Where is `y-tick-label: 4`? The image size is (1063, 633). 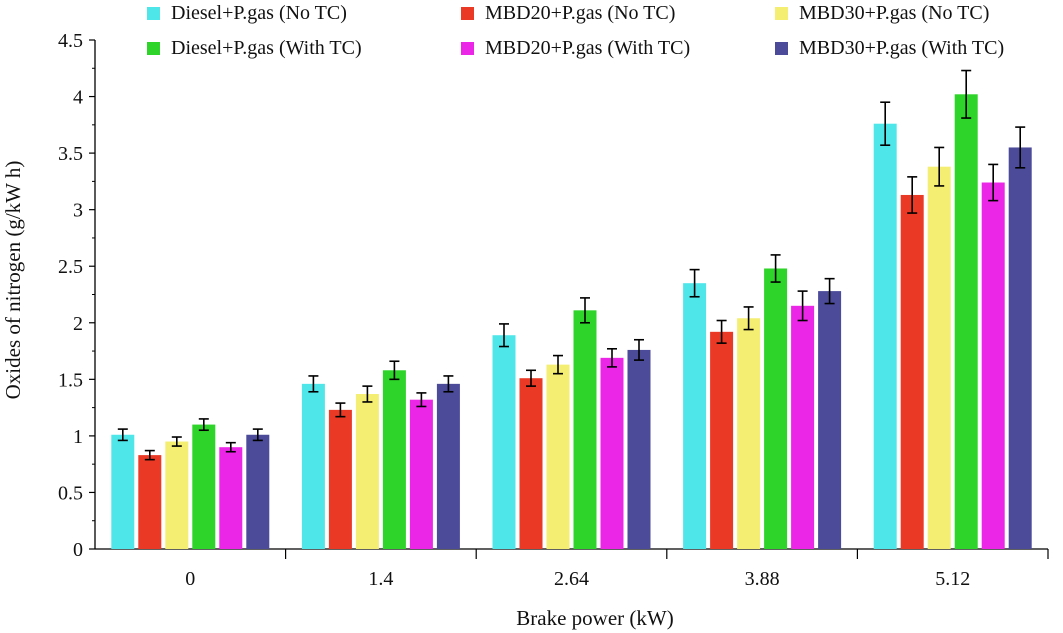 y-tick-label: 4 is located at coordinates (78, 98).